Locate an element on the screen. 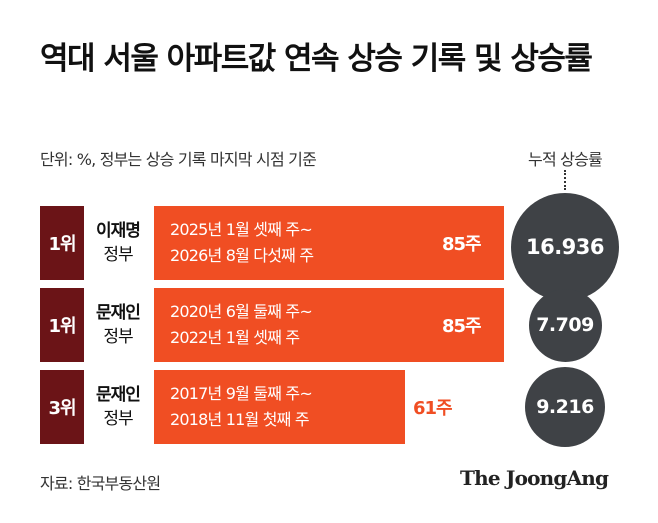  period-label: 2025년 1월 셋째 주~ 2026년 8월 다섯째 주 is located at coordinates (242, 243).